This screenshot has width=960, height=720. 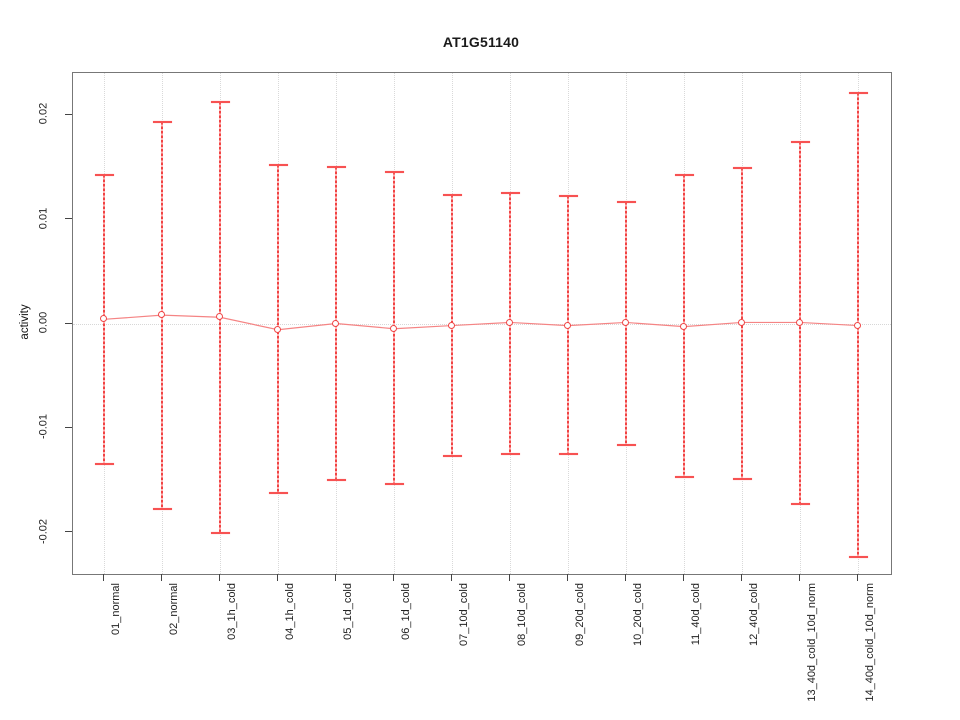 I want to click on series-connector-svg, so click(x=481, y=322).